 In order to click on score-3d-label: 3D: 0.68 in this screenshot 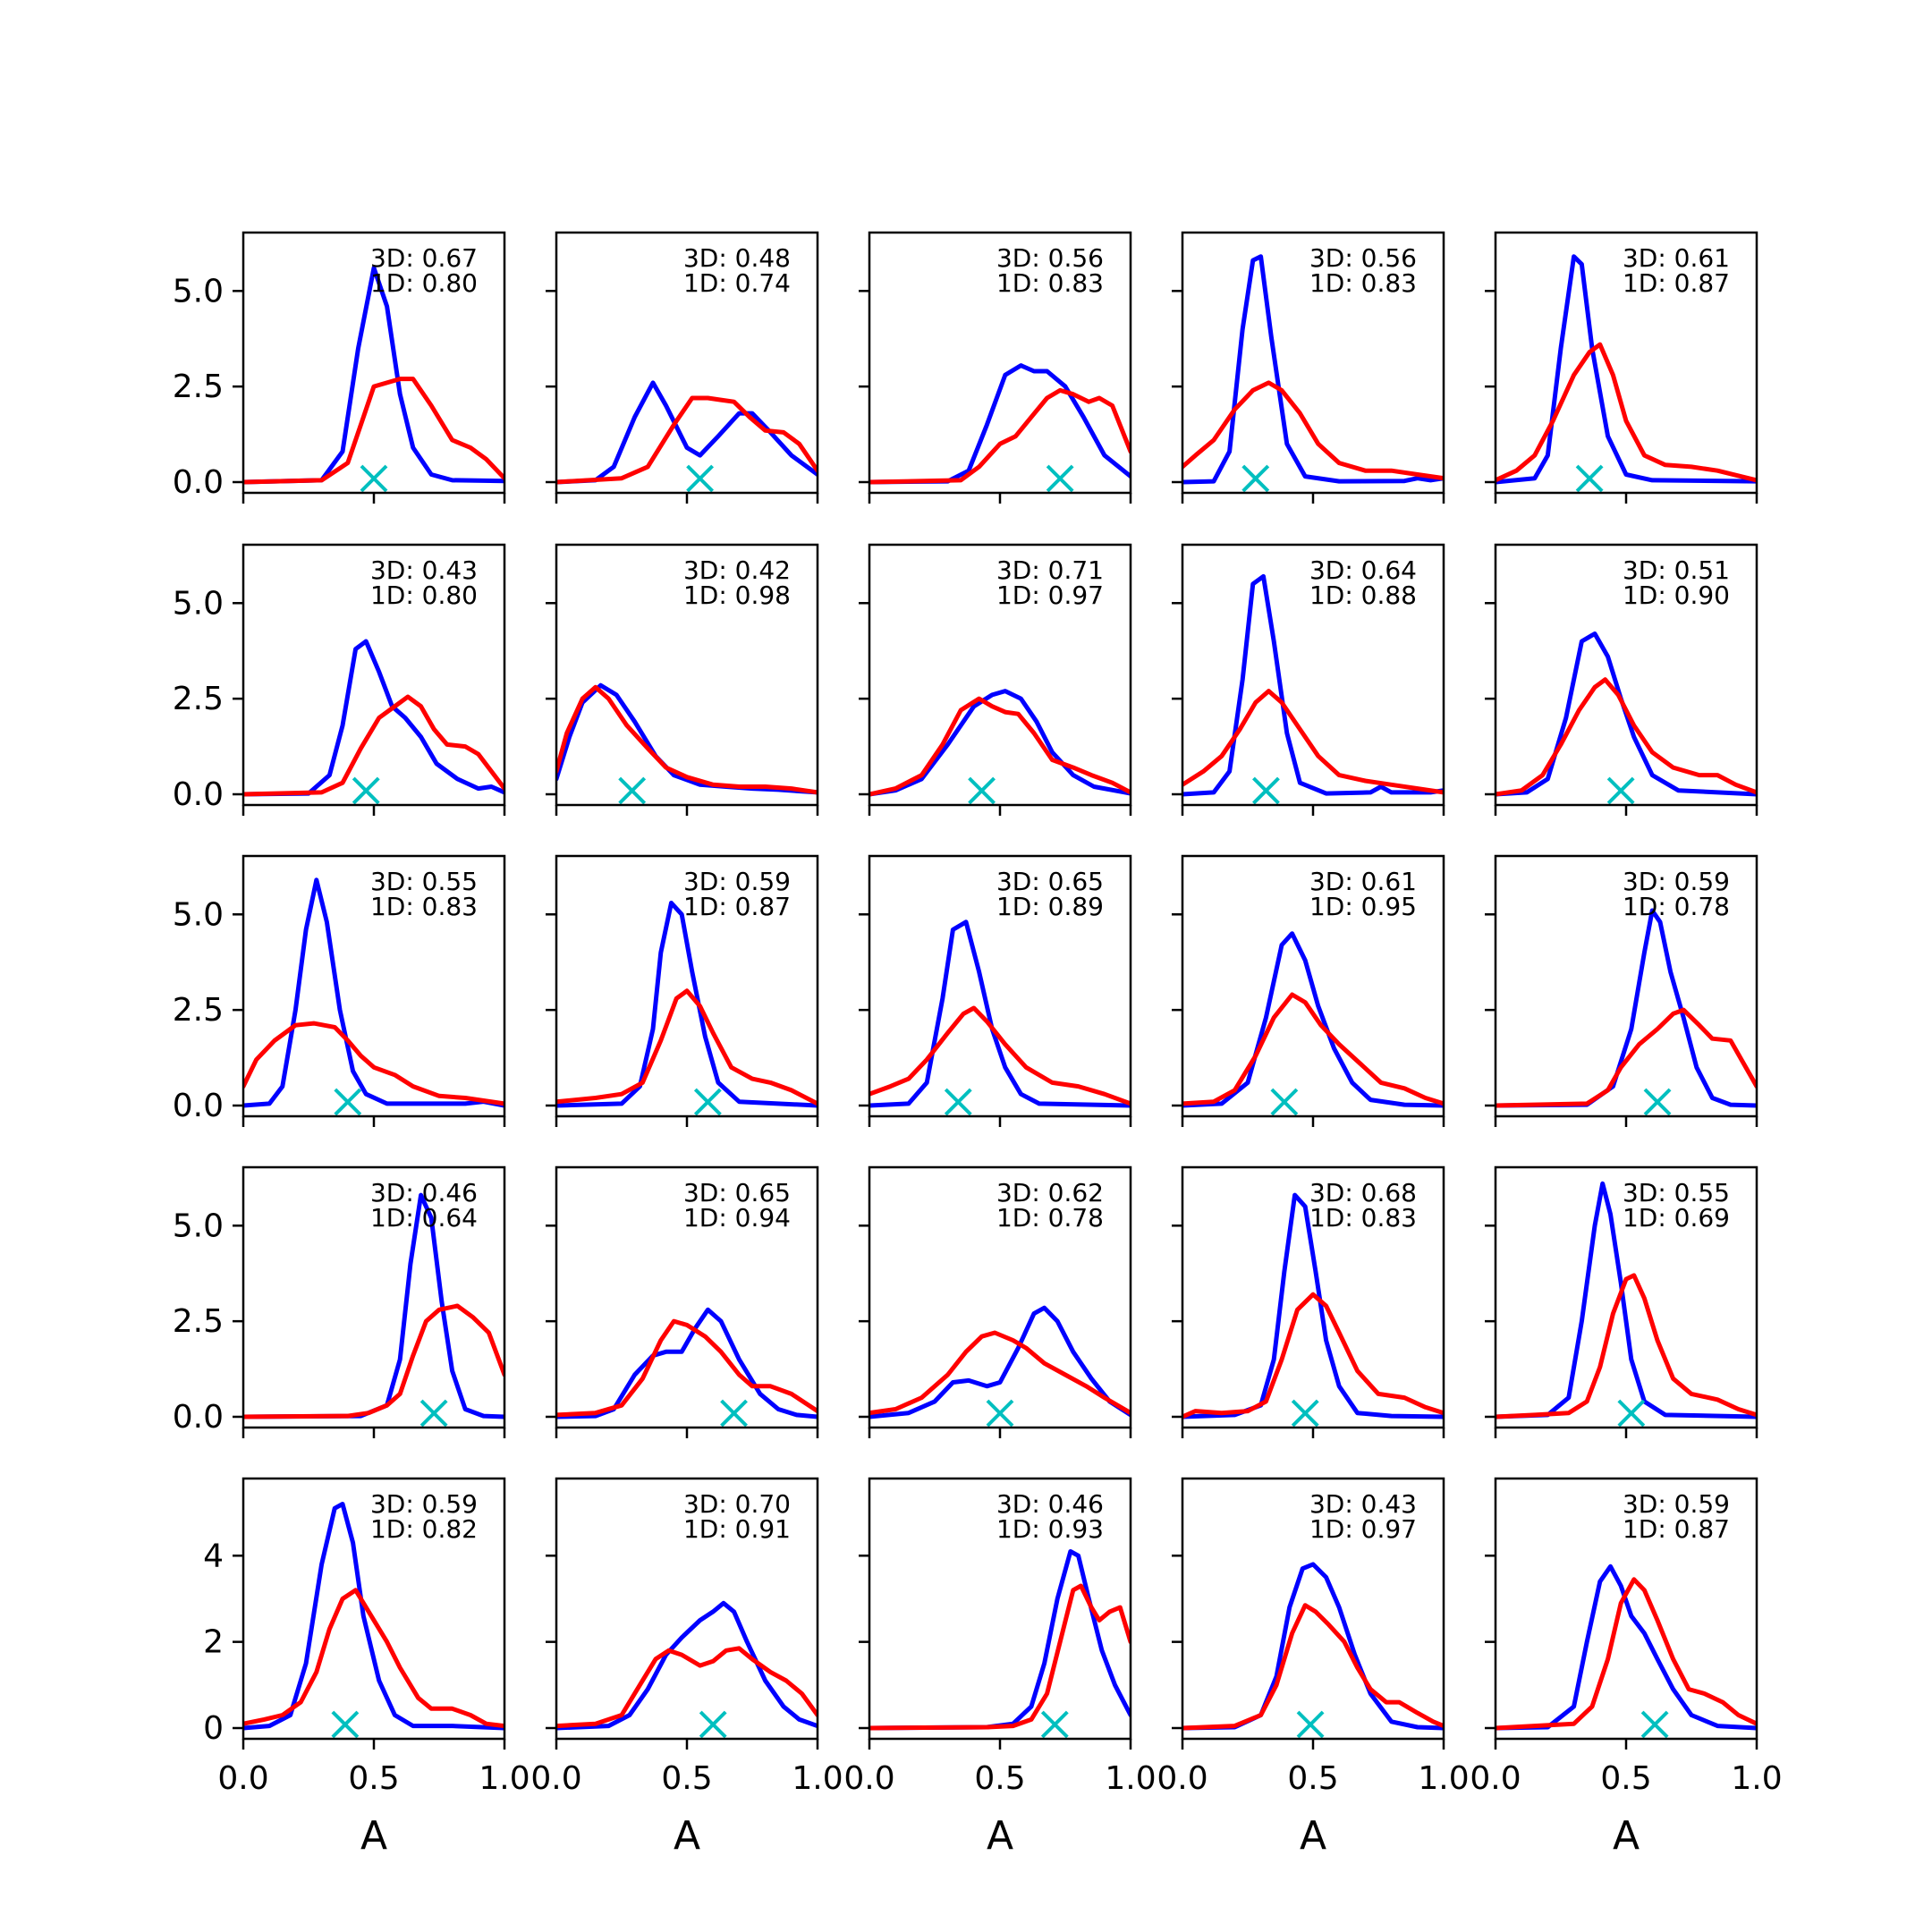, I will do `click(1363, 1193)`.